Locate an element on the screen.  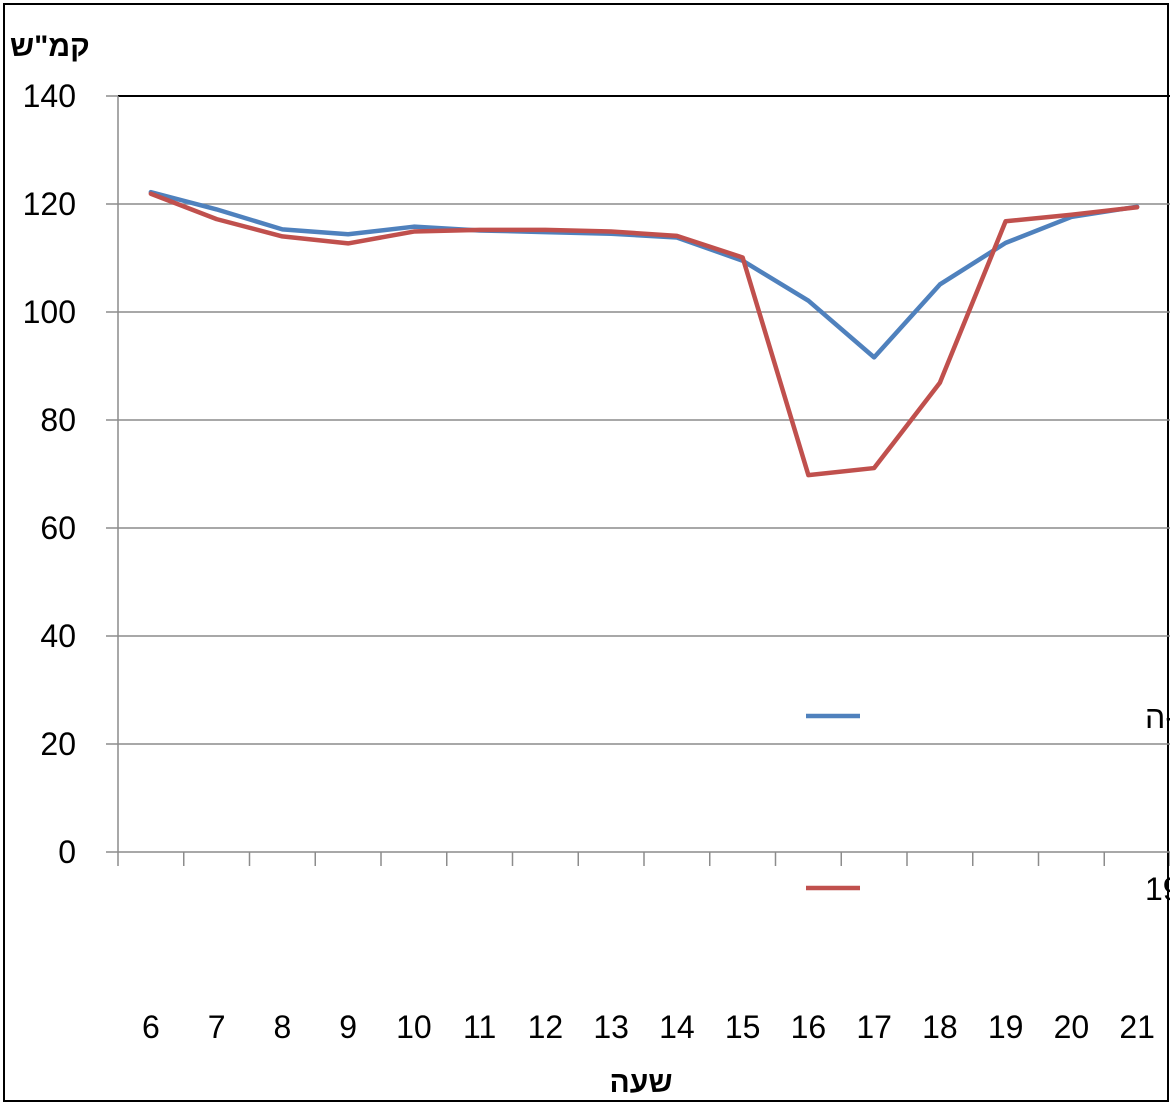
y-tick-label: 20 is located at coordinates (58, 744).